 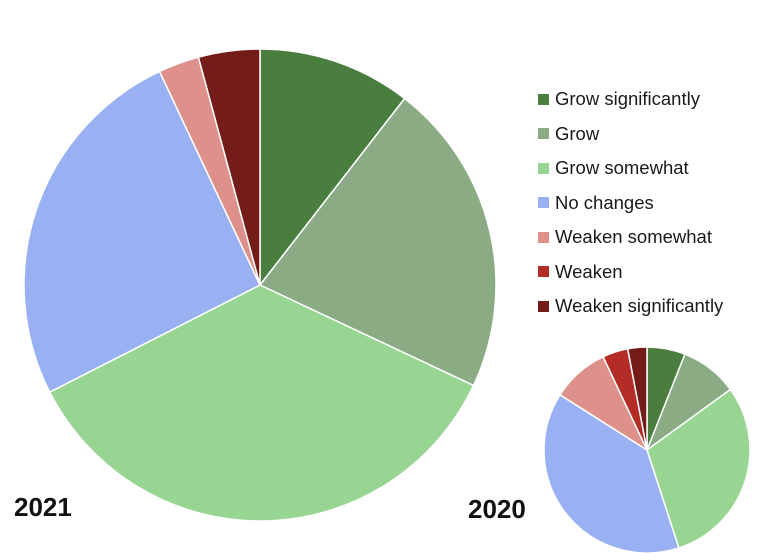 What do you see at coordinates (630, 134) in the screenshot?
I see `legend-item: Grow` at bounding box center [630, 134].